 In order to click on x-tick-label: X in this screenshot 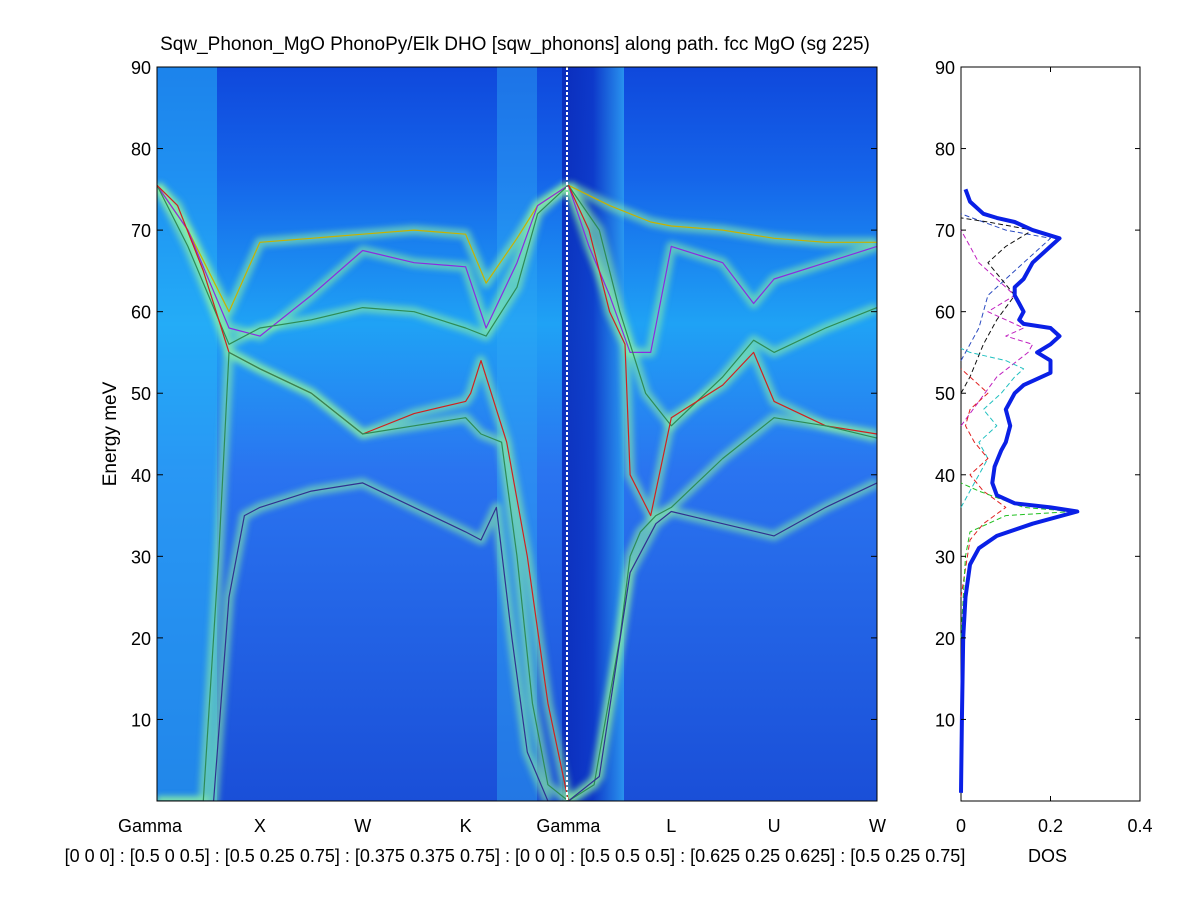, I will do `click(260, 826)`.